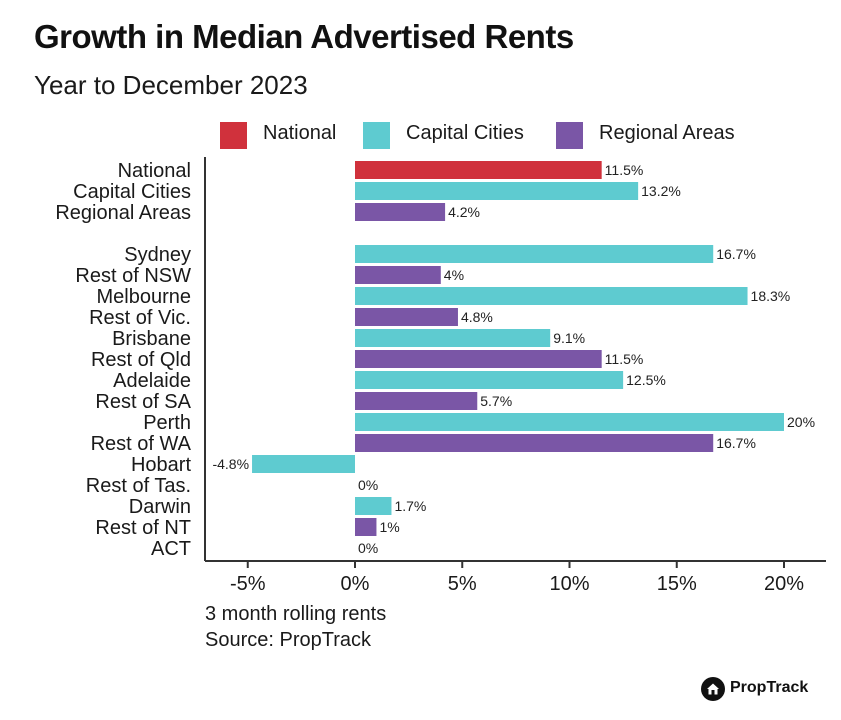 The width and height of the screenshot is (841, 720). I want to click on bar-capital-cities, so click(497, 191).